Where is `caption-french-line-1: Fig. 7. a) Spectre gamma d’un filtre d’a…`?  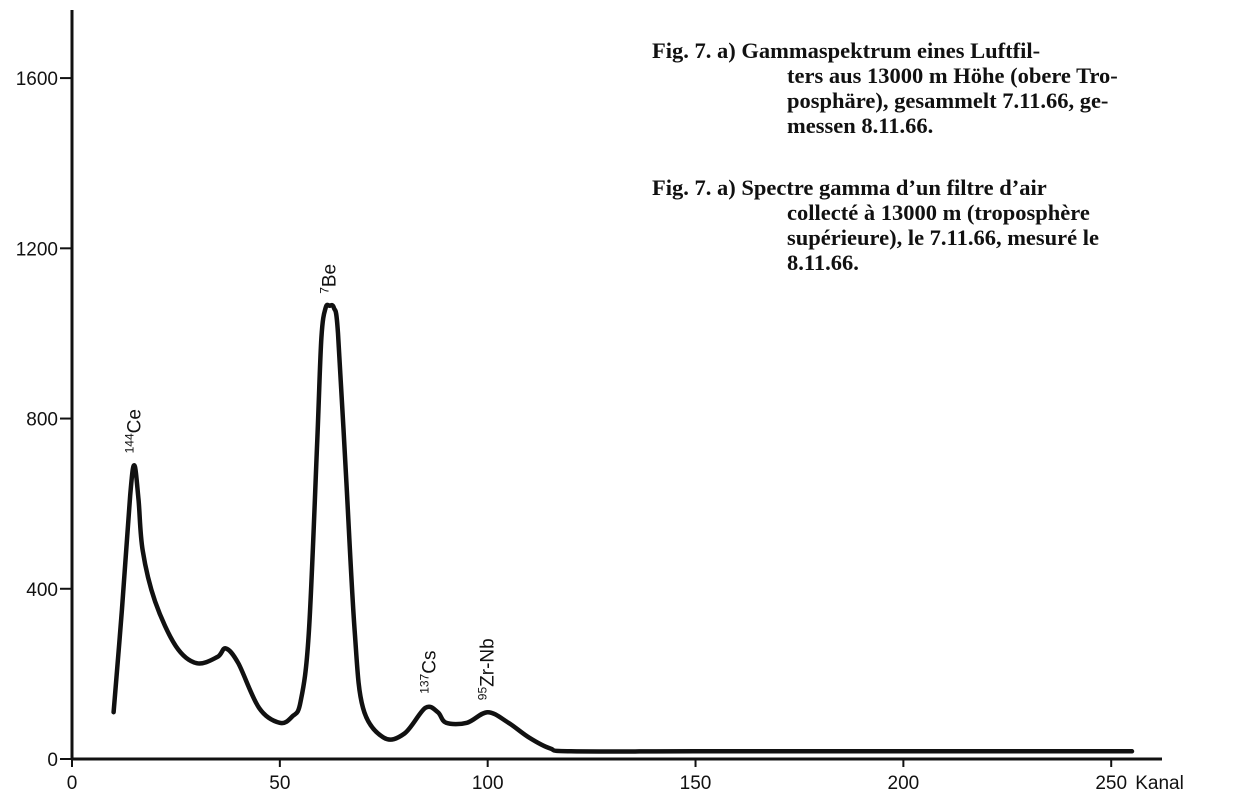
caption-french-line-1: Fig. 7. a) Spectre gamma d’un filtre d’a… is located at coordinates (849, 187).